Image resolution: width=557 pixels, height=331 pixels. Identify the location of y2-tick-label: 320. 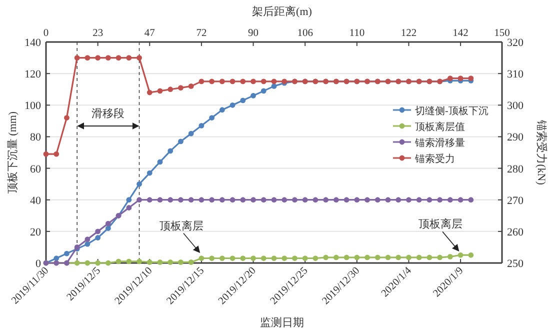
(515, 43).